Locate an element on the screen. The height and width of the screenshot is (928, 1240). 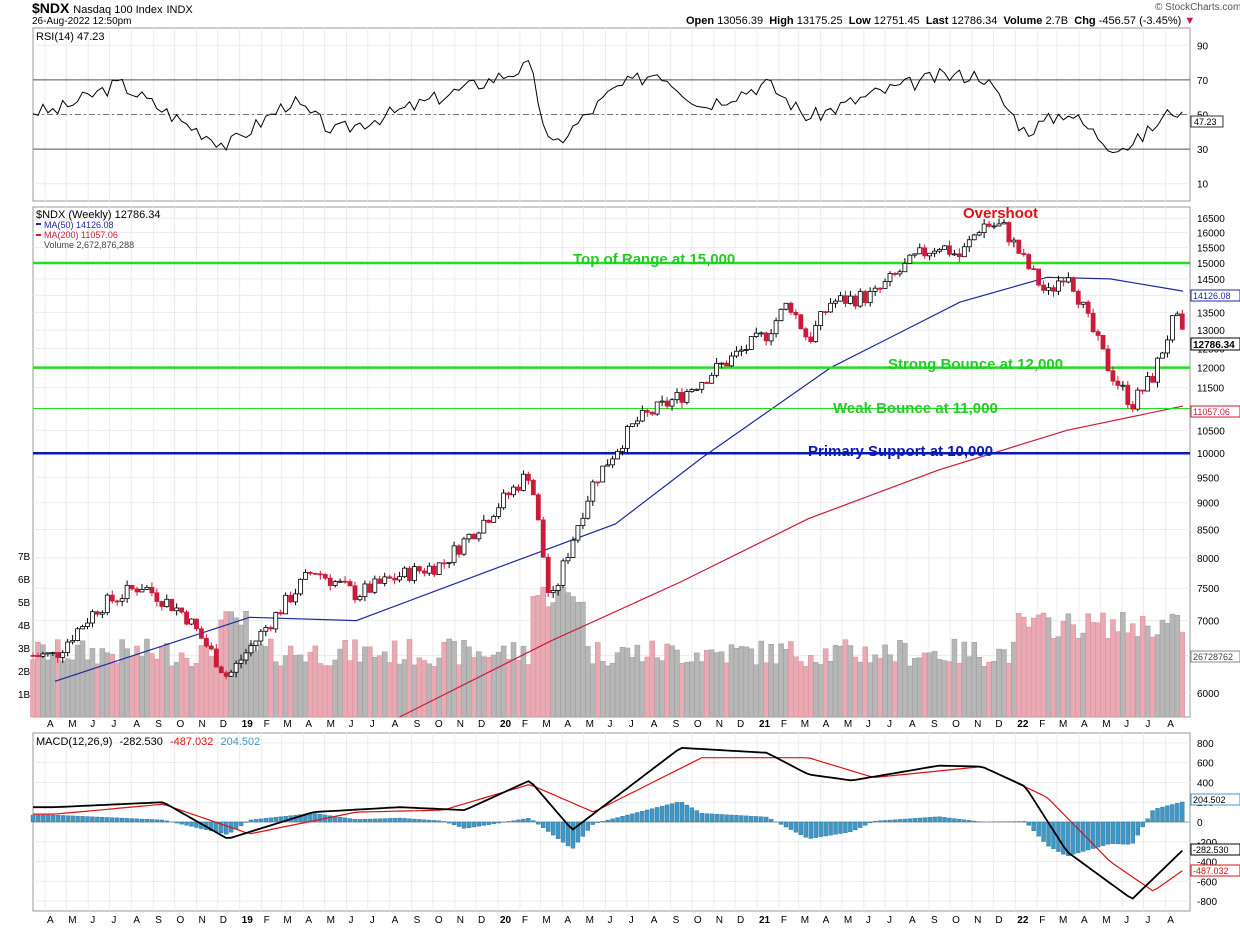
datetime: 26-Aug-2022 12:50pm is located at coordinates (82, 21).